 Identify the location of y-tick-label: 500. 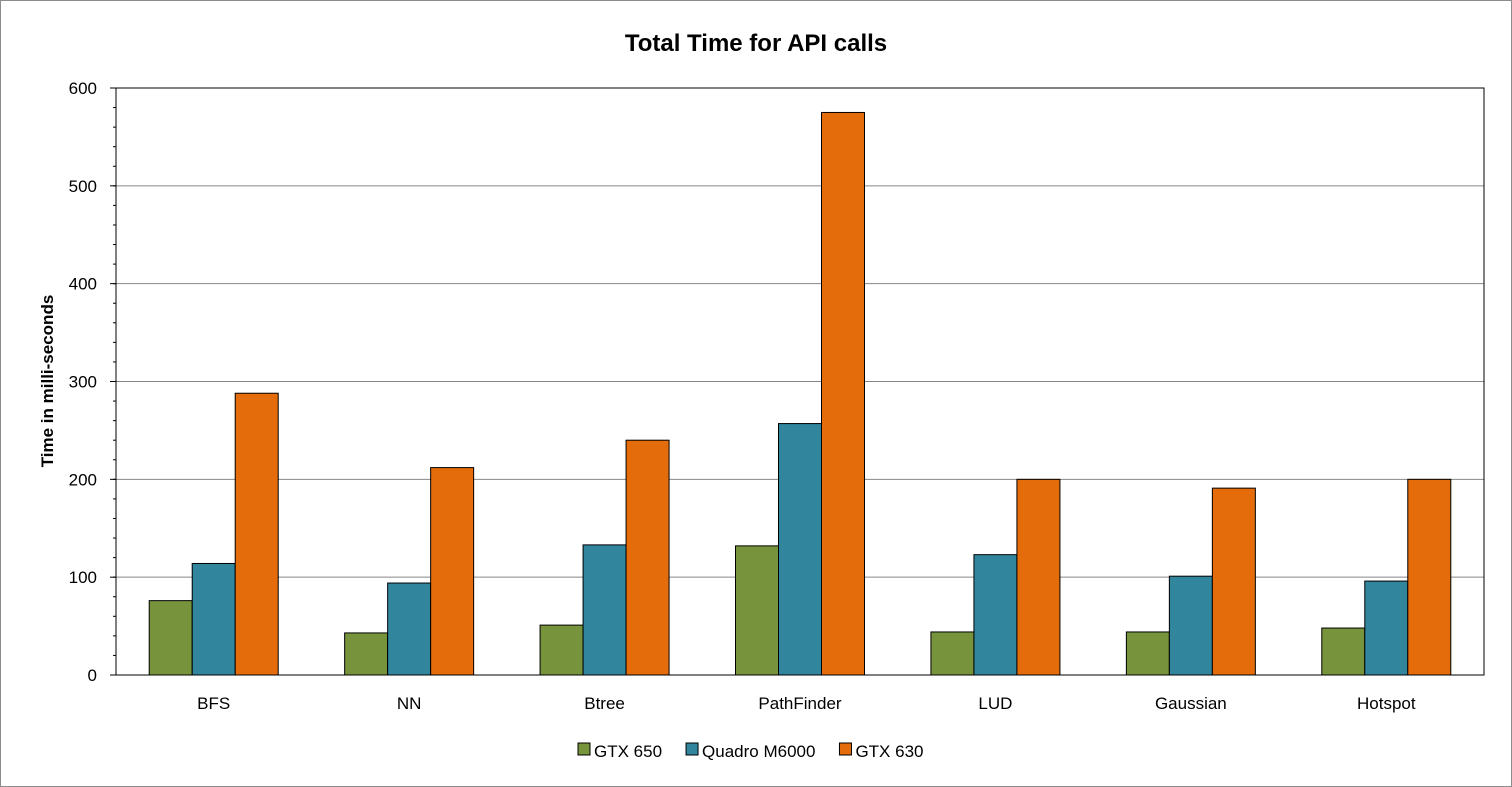
(83, 186).